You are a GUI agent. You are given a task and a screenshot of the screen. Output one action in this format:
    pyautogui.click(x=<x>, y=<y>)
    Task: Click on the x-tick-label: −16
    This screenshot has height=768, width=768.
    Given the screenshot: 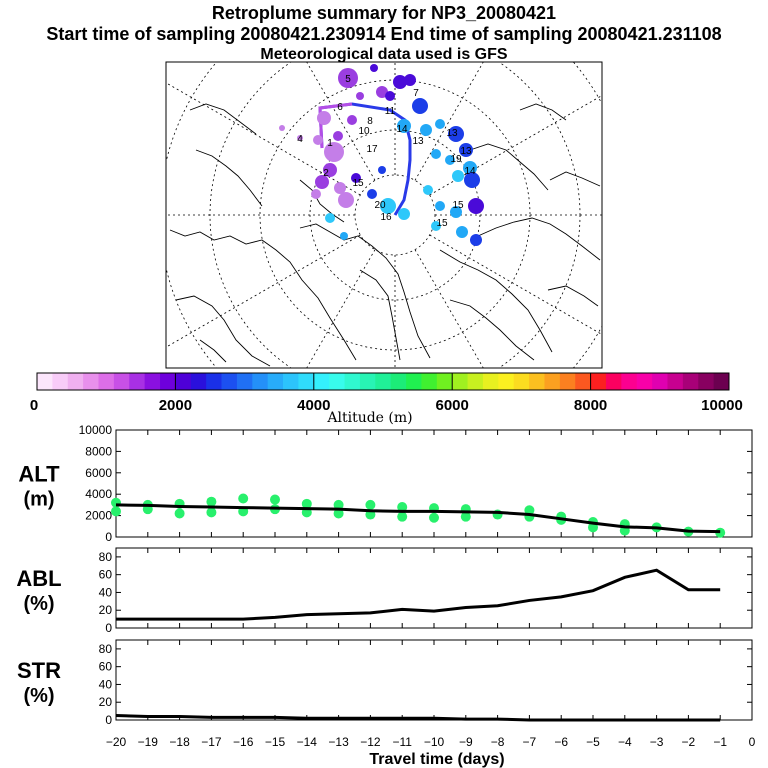 What is the action you would take?
    pyautogui.click(x=243, y=742)
    